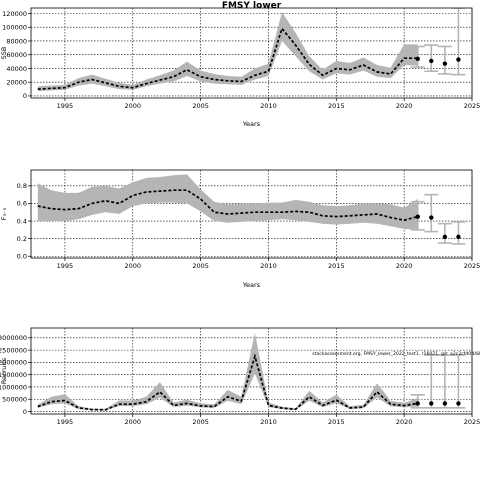 Image resolution: width=480 pixels, height=480 pixels. I want to click on y-tick-label: 3000000, so click(13, 338).